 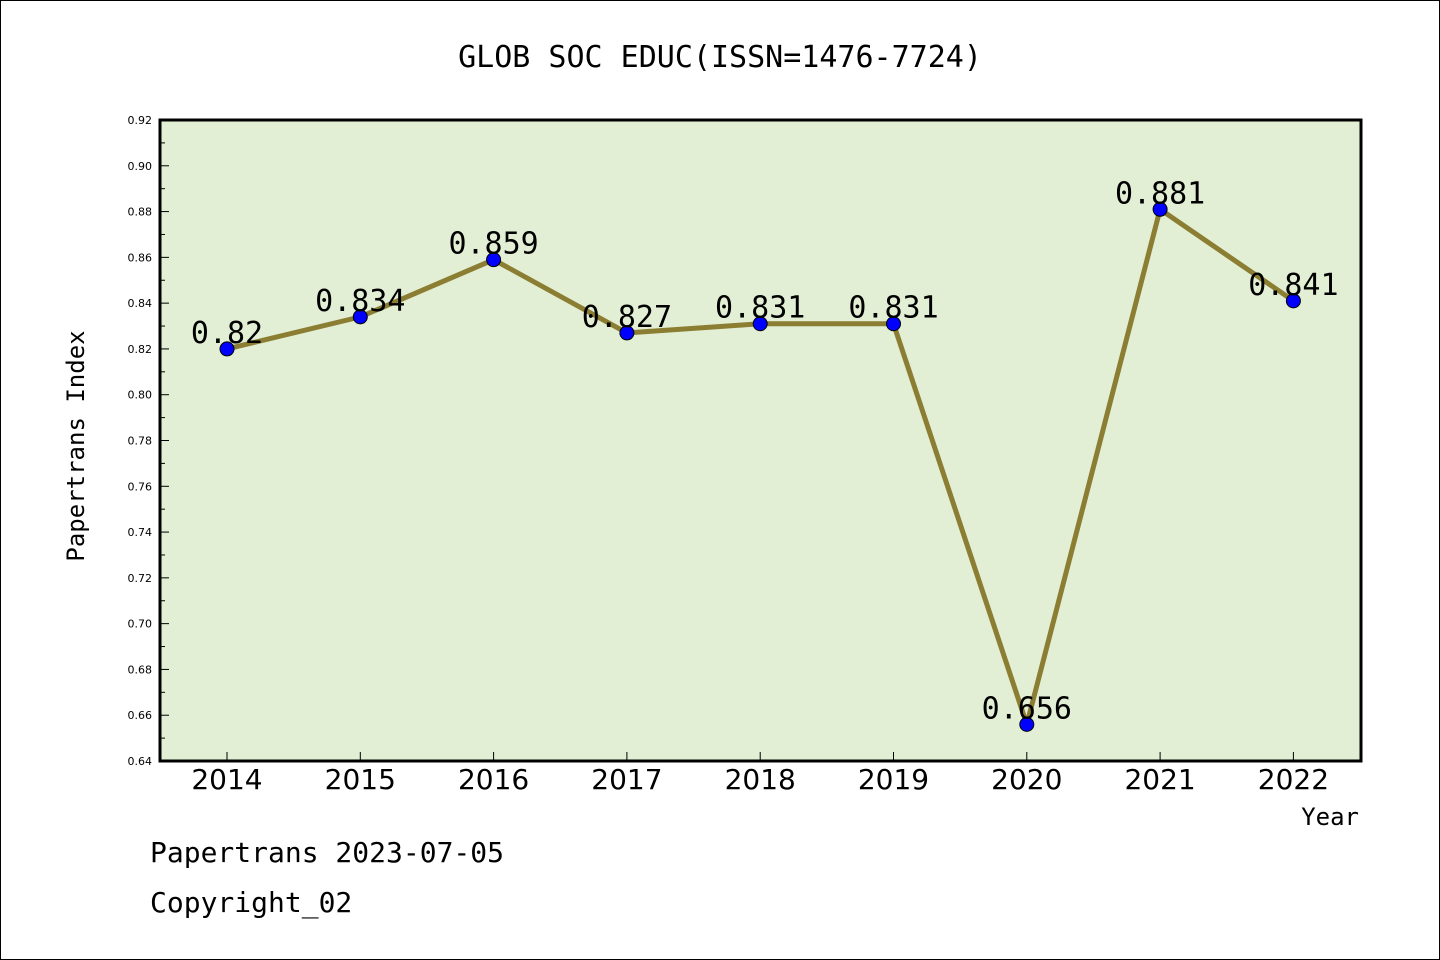 I want to click on x-axis: 2014 2015 2016 2017 2018 2019 2020 2021 2022, so click(x=760, y=774).